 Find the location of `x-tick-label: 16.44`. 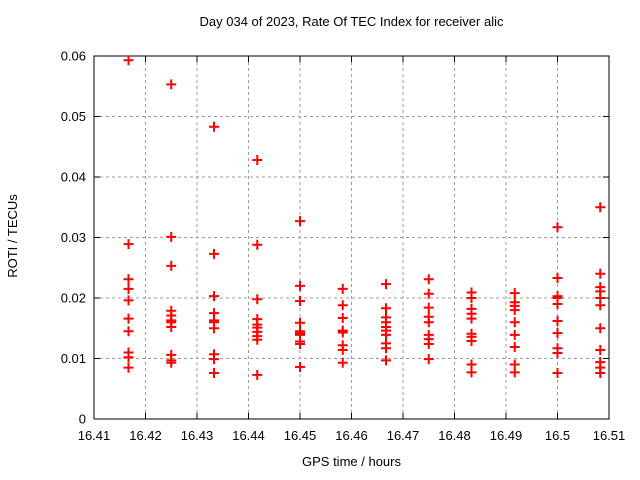

x-tick-label: 16.44 is located at coordinates (248, 435).